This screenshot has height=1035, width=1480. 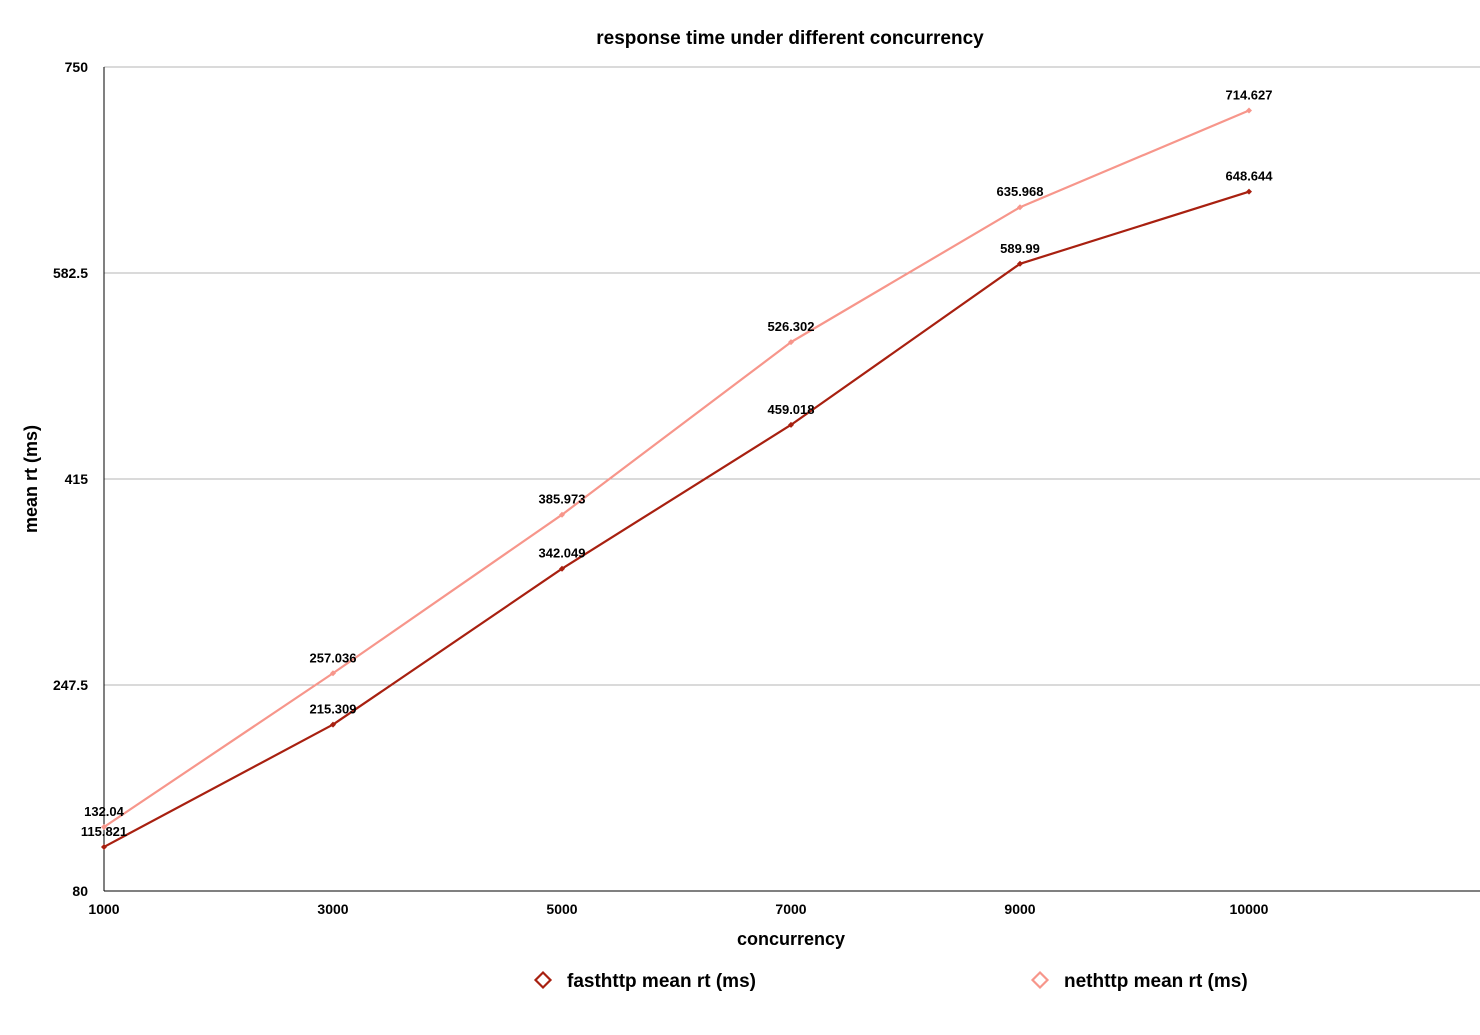 What do you see at coordinates (70, 685) in the screenshot?
I see `y-tick-label: 247.5` at bounding box center [70, 685].